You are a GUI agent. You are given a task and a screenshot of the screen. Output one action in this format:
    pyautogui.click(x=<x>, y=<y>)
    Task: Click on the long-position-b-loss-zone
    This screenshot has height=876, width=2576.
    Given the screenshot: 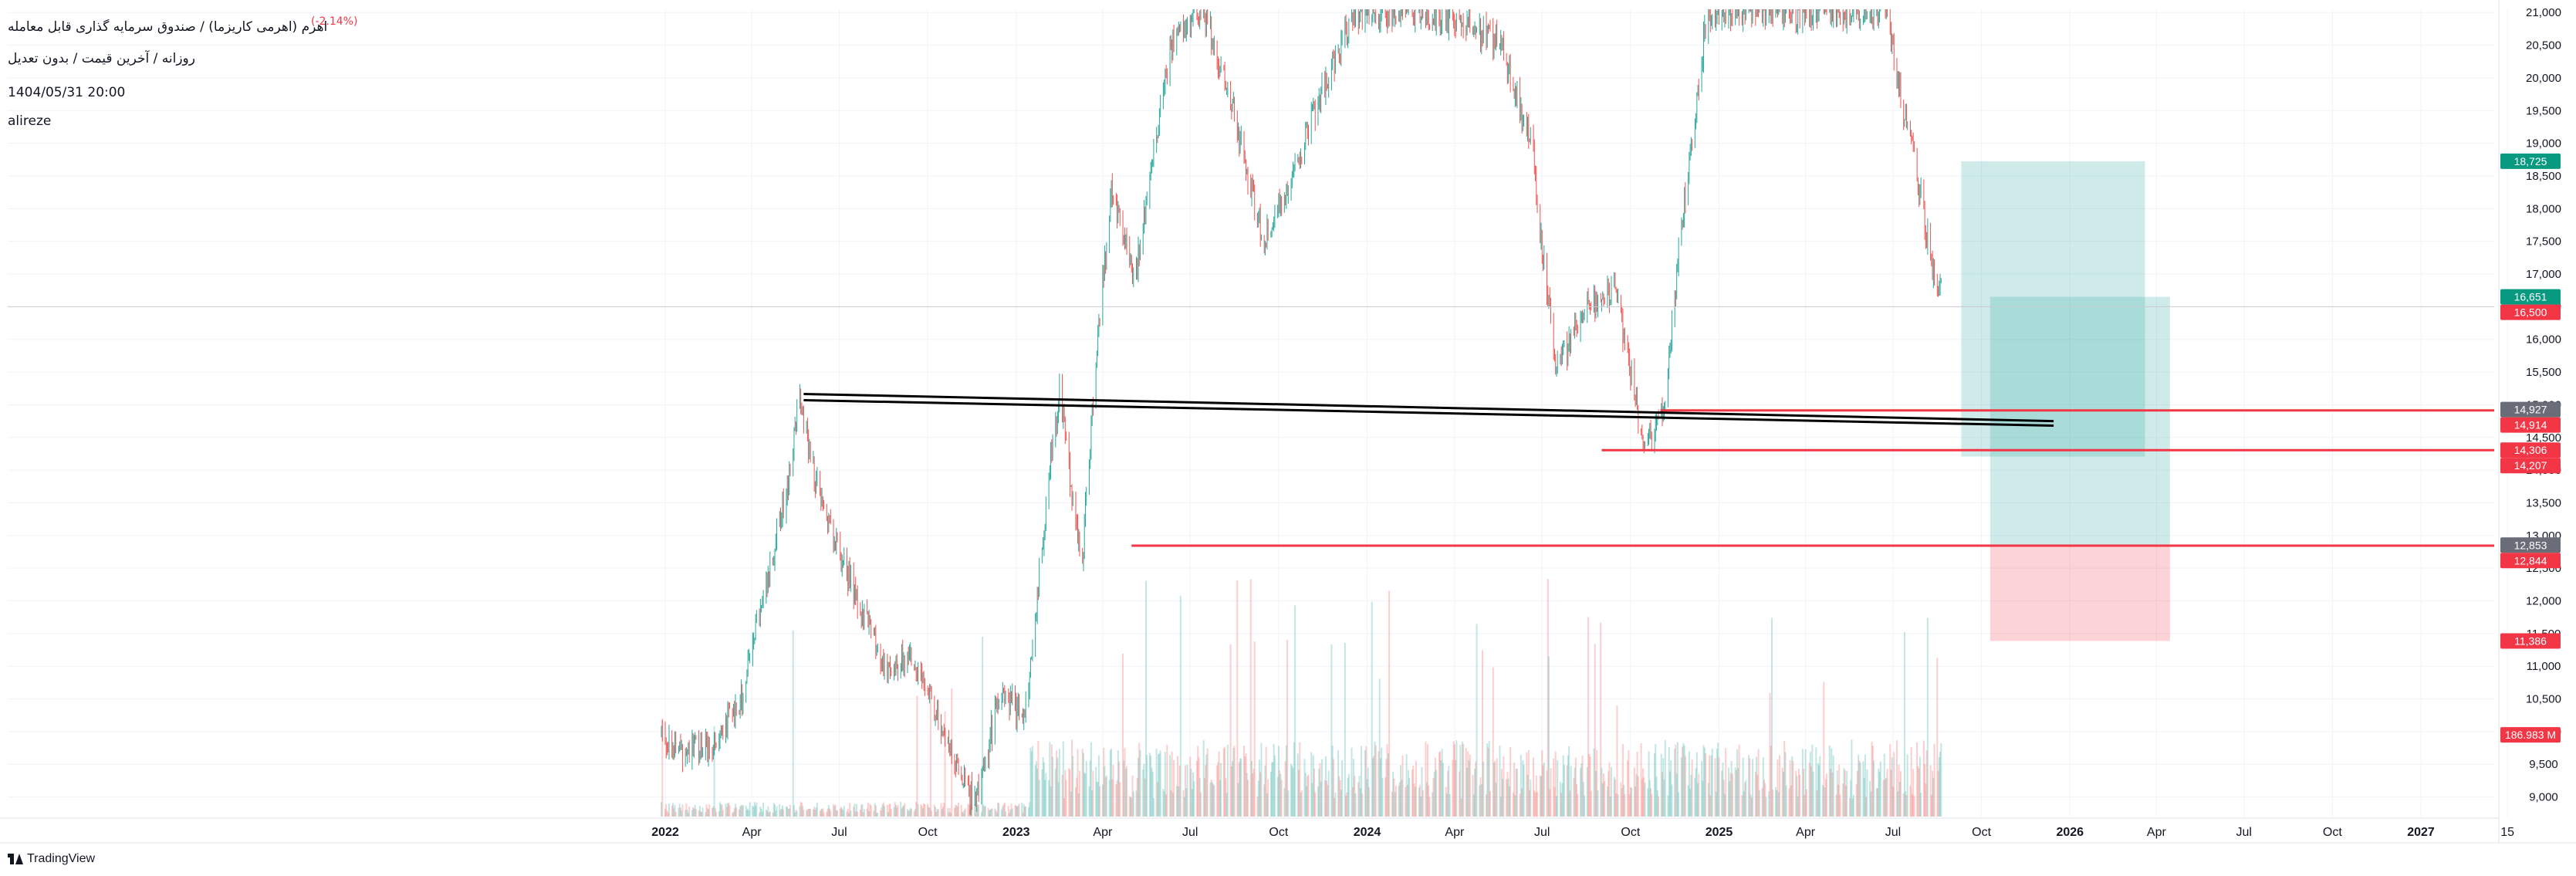 What is the action you would take?
    pyautogui.click(x=2079, y=593)
    